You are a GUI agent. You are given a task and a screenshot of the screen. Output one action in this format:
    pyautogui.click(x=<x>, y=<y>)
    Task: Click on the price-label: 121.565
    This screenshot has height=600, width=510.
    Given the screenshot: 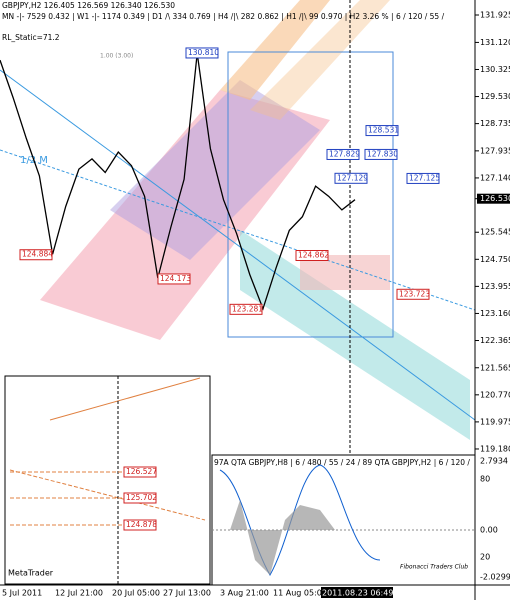 What is the action you would take?
    pyautogui.click(x=495, y=367)
    